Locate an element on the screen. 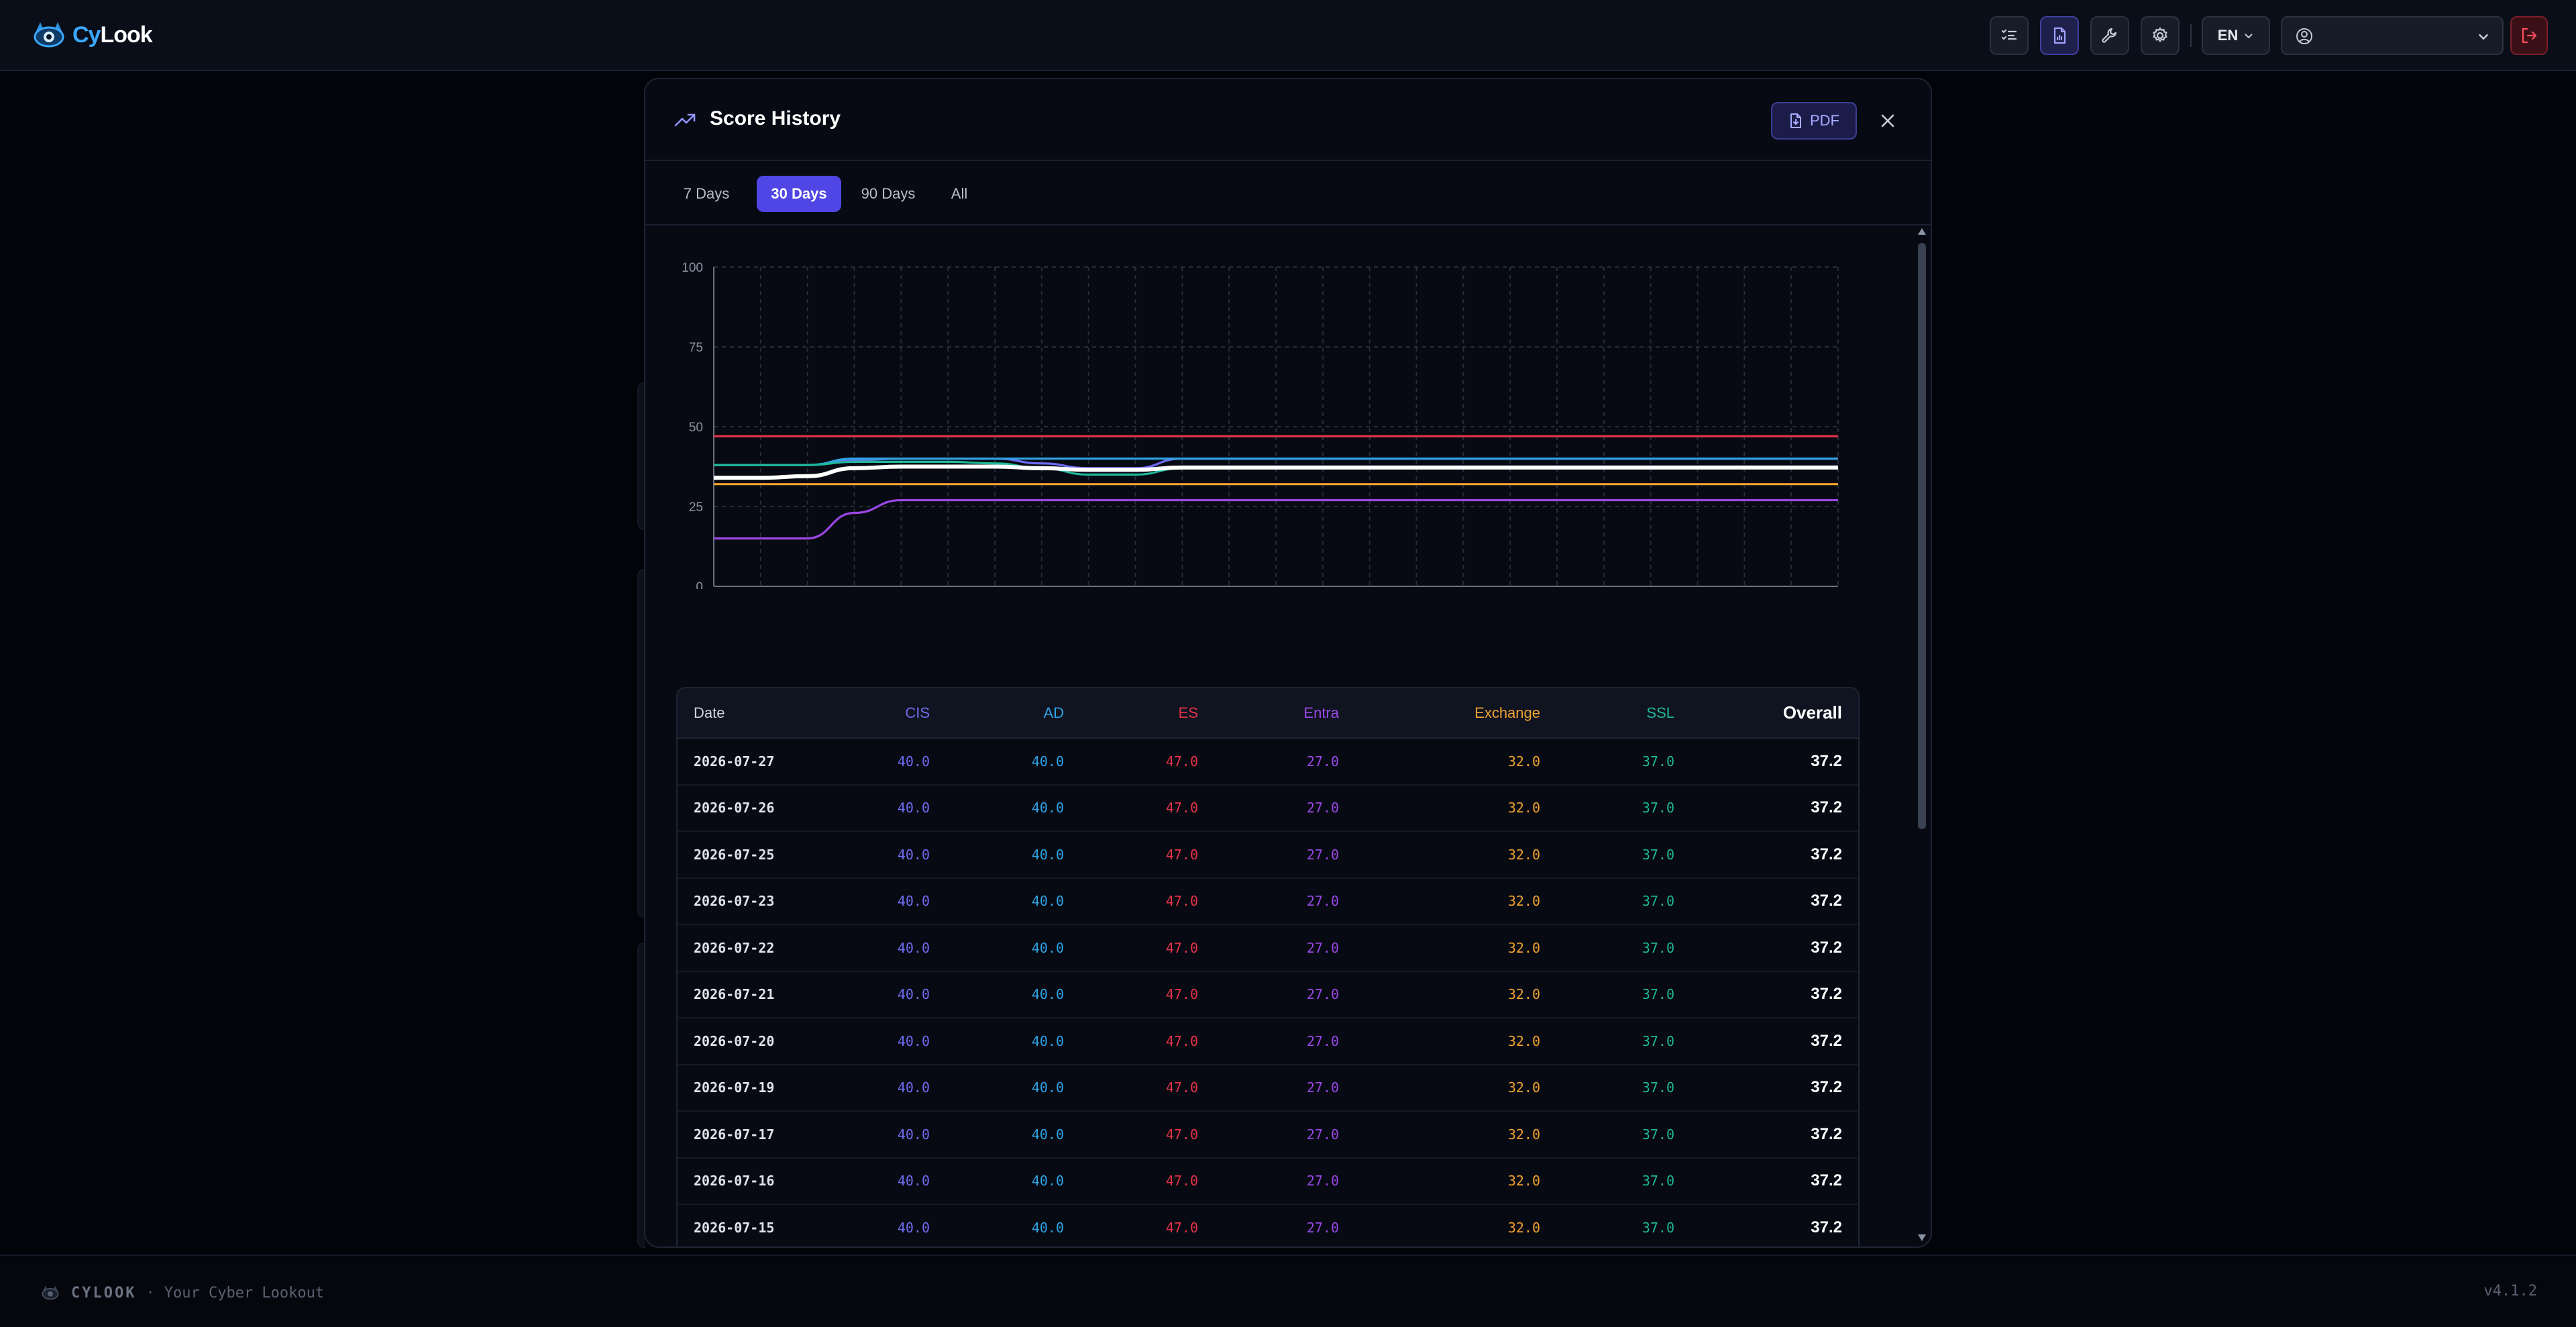 The width and height of the screenshot is (2576, 1327). table-row: 2026-07-27 40.0 40.0 47.0 27.0 32.0 37.0 37.2 is located at coordinates (1268, 762).